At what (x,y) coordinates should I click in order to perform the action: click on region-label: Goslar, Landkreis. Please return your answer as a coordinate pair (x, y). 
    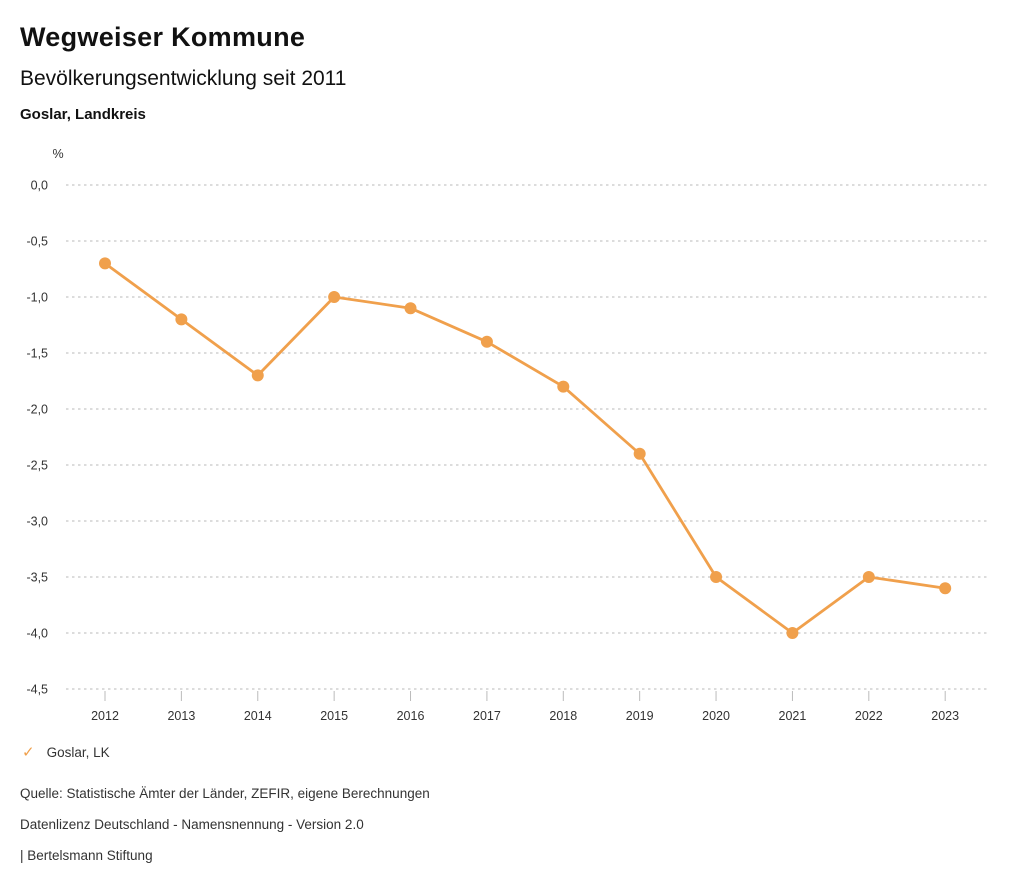
    Looking at the image, I should click on (83, 114).